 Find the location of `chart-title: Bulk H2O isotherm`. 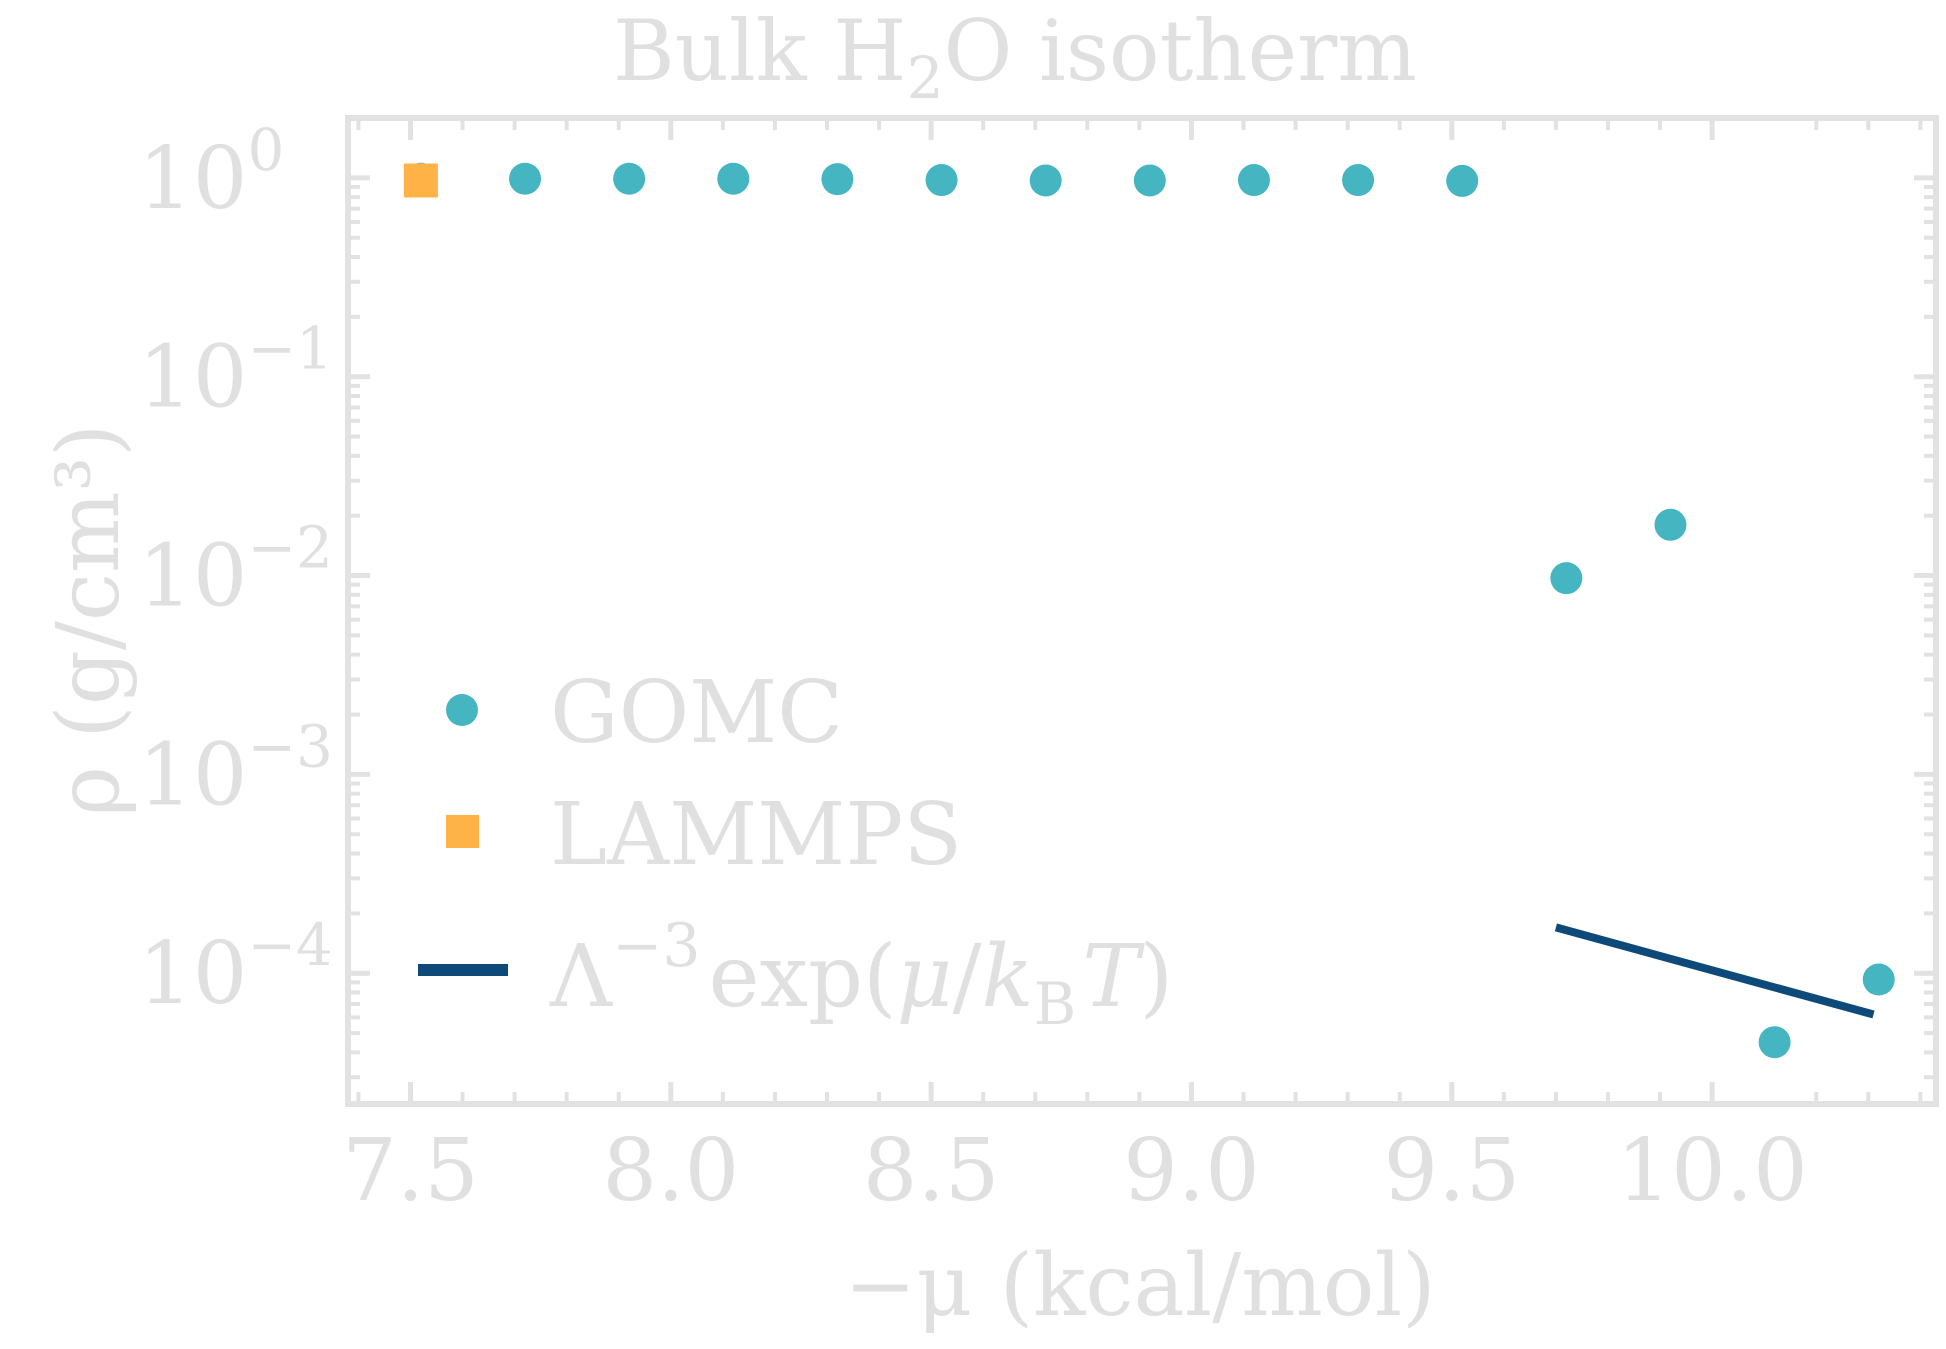

chart-title: Bulk H2O isotherm is located at coordinates (1015, 57).